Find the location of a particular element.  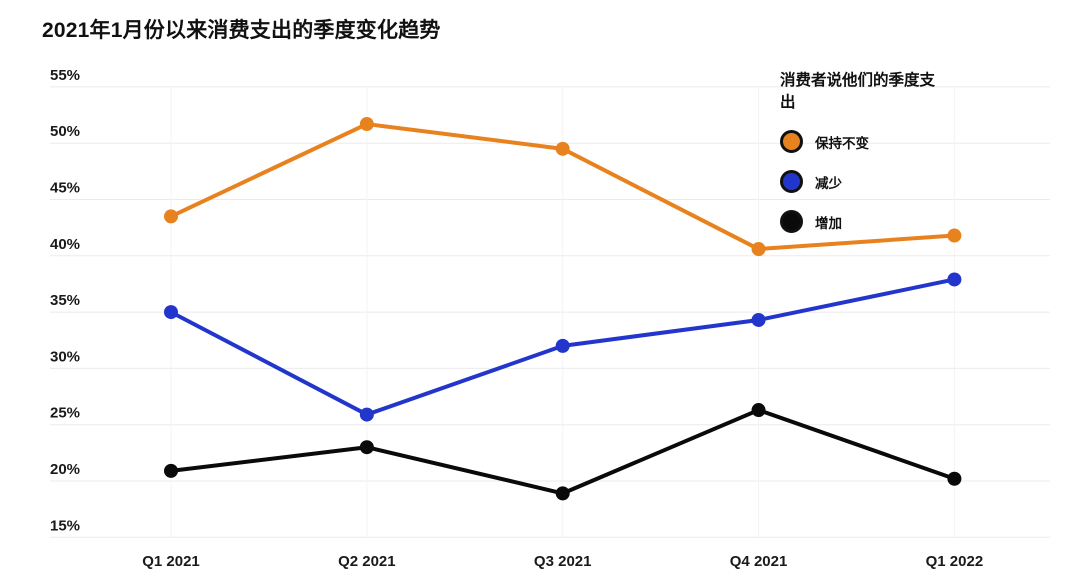

chart-title: 2021年1月份以来消费支出的季度变化趋势 is located at coordinates (241, 30).